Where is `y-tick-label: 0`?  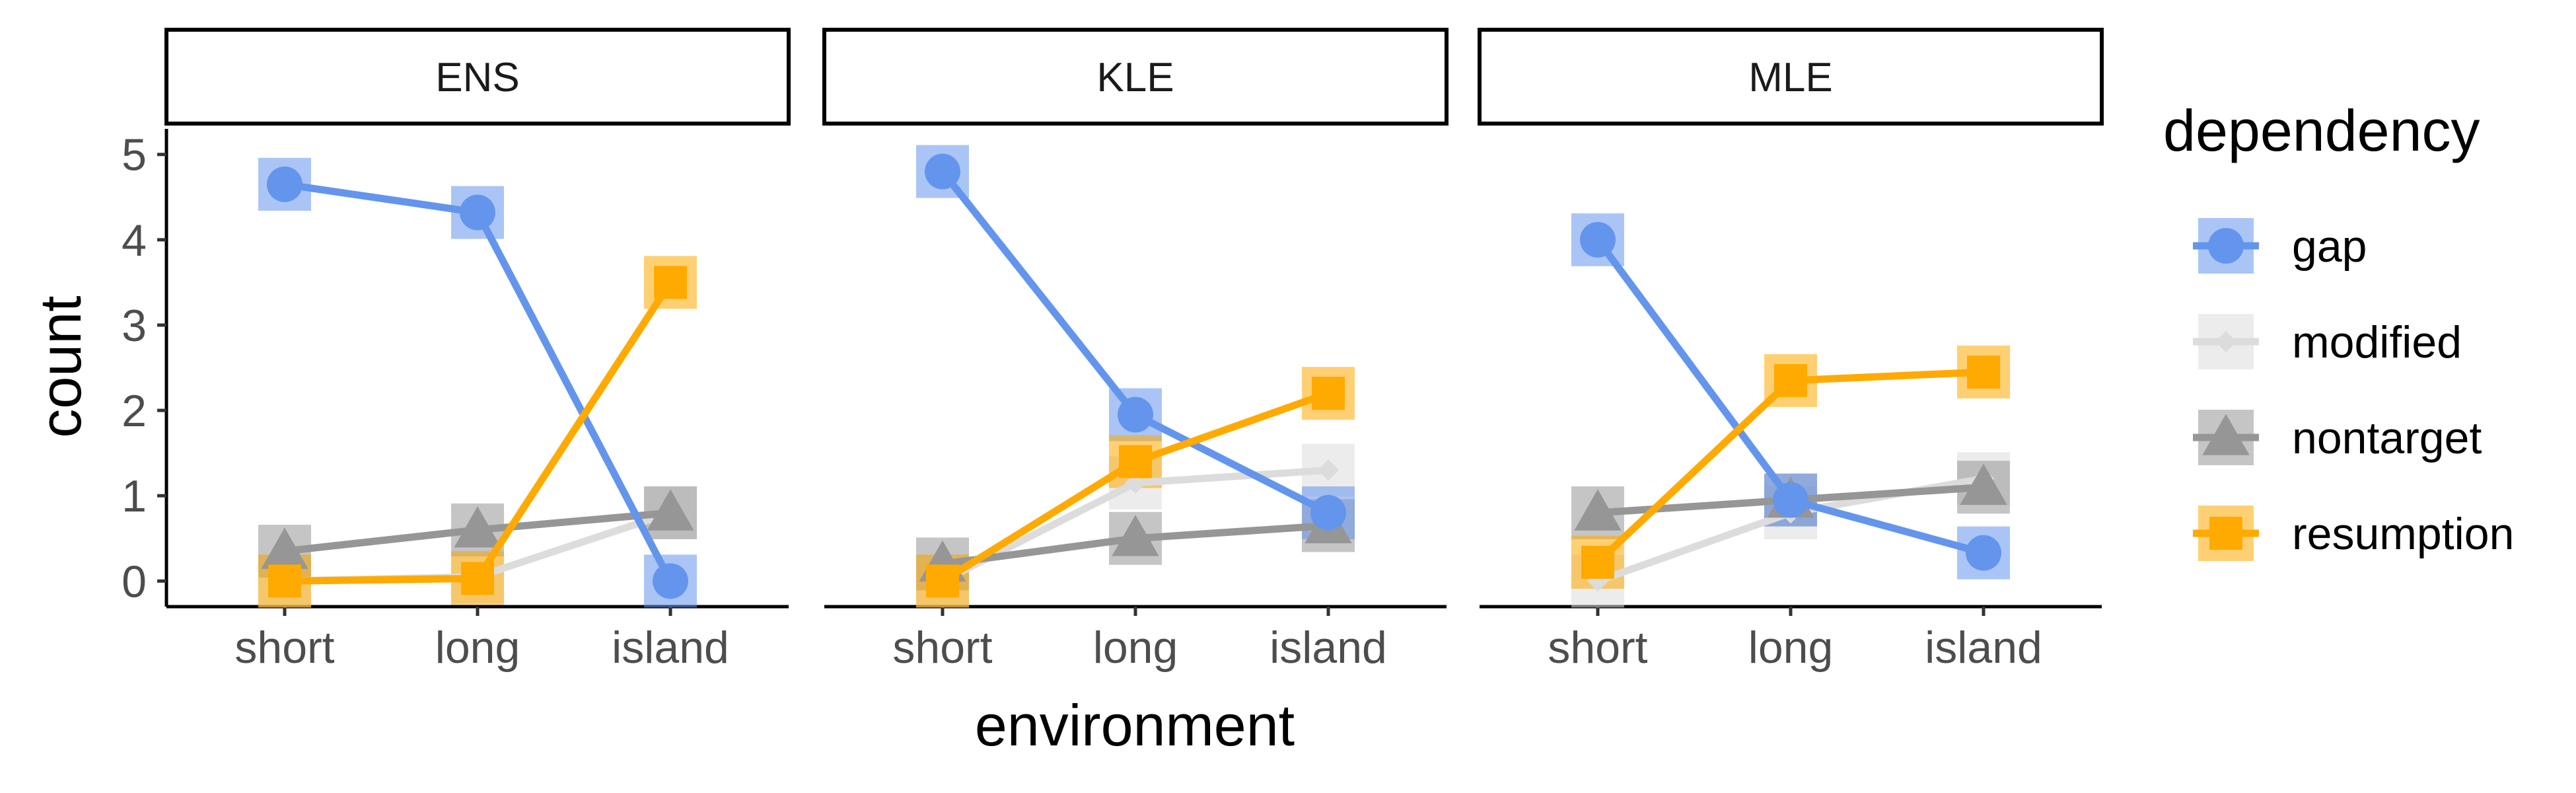 y-tick-label: 0 is located at coordinates (134, 581).